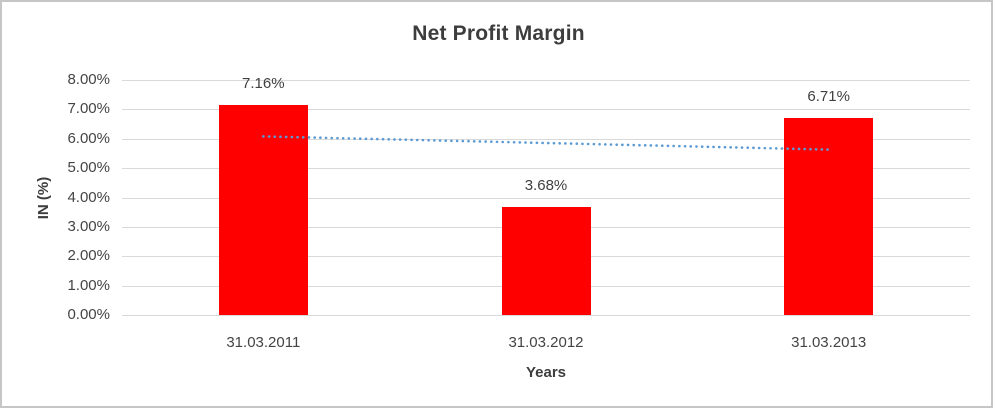 This screenshot has height=408, width=993. What do you see at coordinates (88, 197) in the screenshot?
I see `y-axis-tick-label: 4.00%` at bounding box center [88, 197].